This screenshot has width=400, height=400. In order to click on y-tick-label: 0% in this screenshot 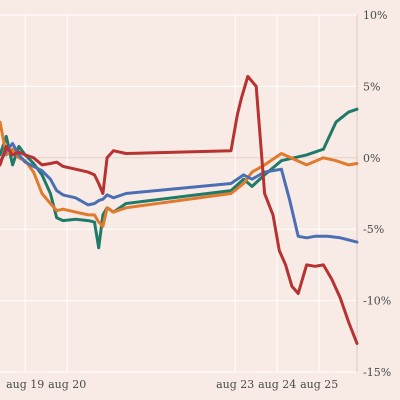, I will do `click(371, 158)`.